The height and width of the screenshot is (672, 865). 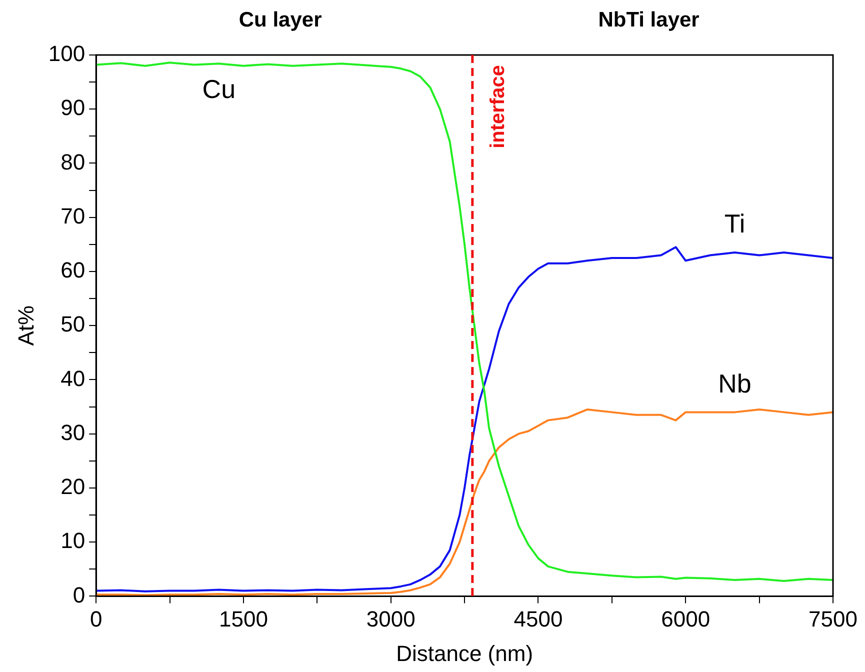 What do you see at coordinates (73, 487) in the screenshot?
I see `y-tick-label: 20` at bounding box center [73, 487].